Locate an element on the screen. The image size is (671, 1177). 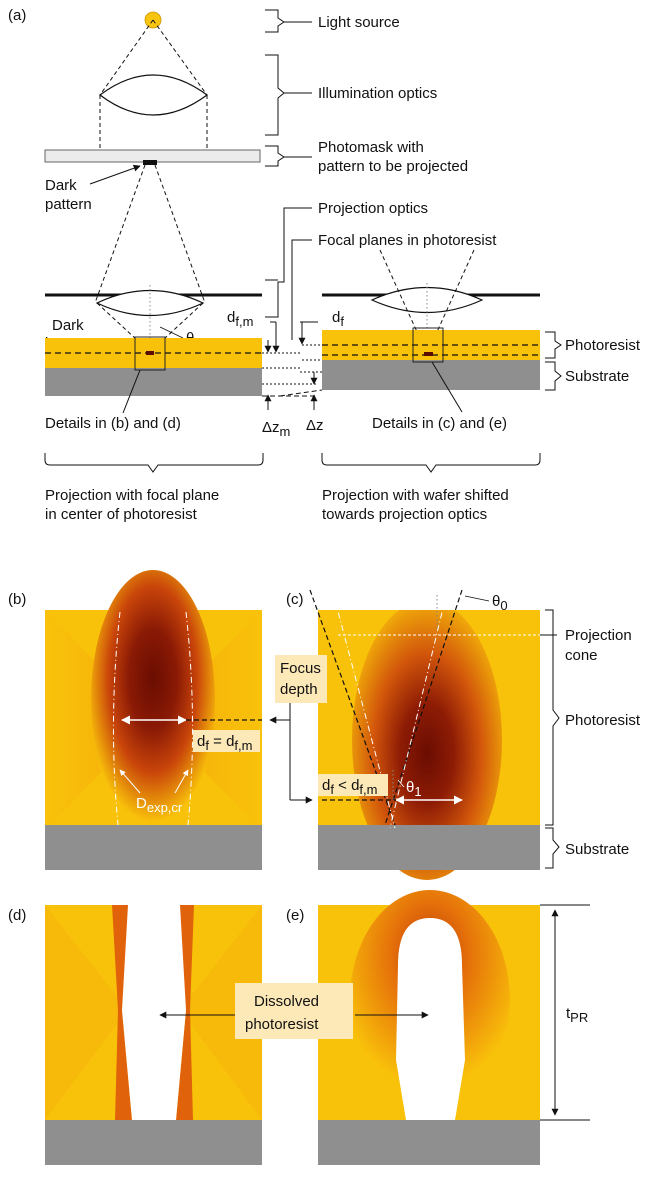
panel-d-substrate is located at coordinates (153, 1142).